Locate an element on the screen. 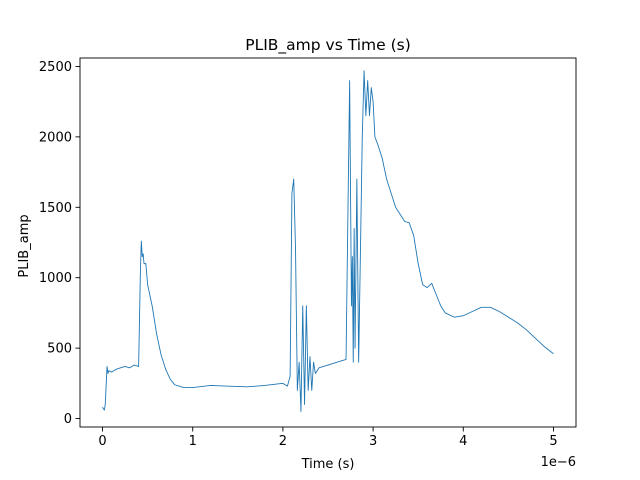  x-tick-label: 2 is located at coordinates (283, 441).